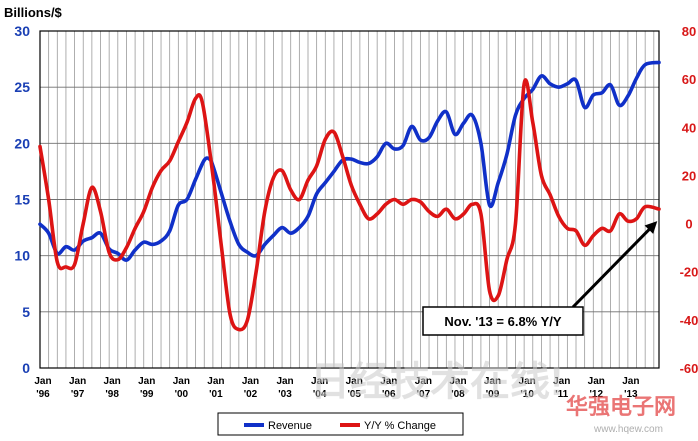  I want to click on x-tick-label-year: '99, so click(147, 394).